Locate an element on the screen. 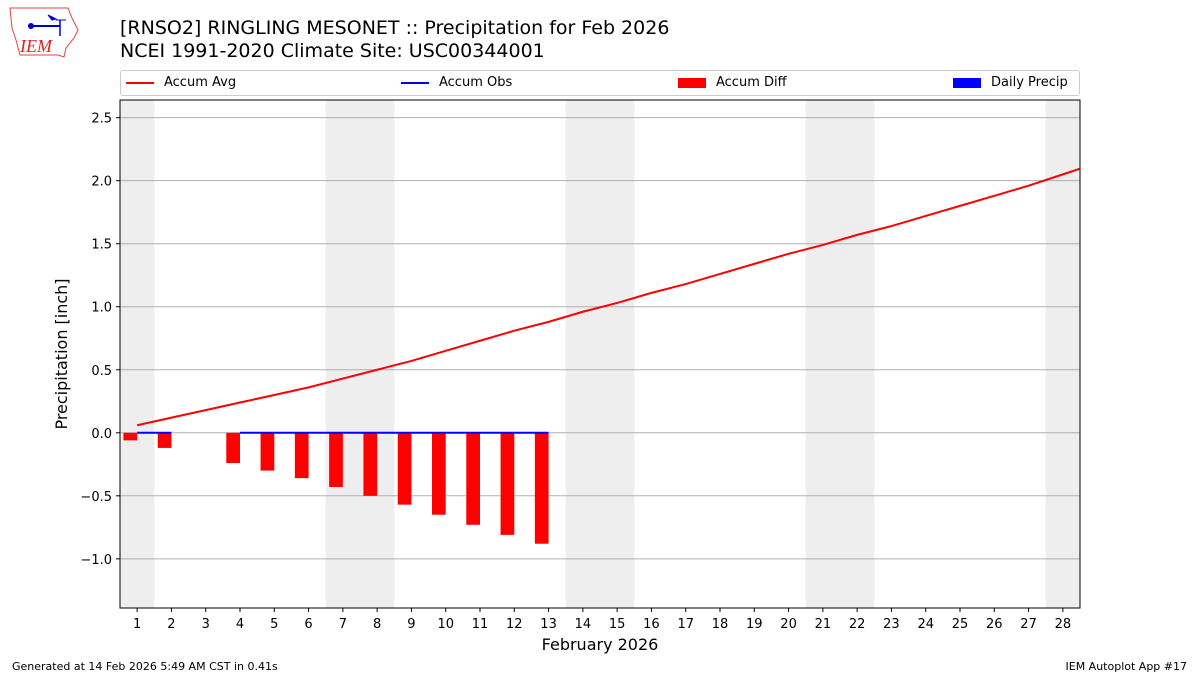 This screenshot has height=675, width=1200. y-tick-label: 1.5 is located at coordinates (101, 245).